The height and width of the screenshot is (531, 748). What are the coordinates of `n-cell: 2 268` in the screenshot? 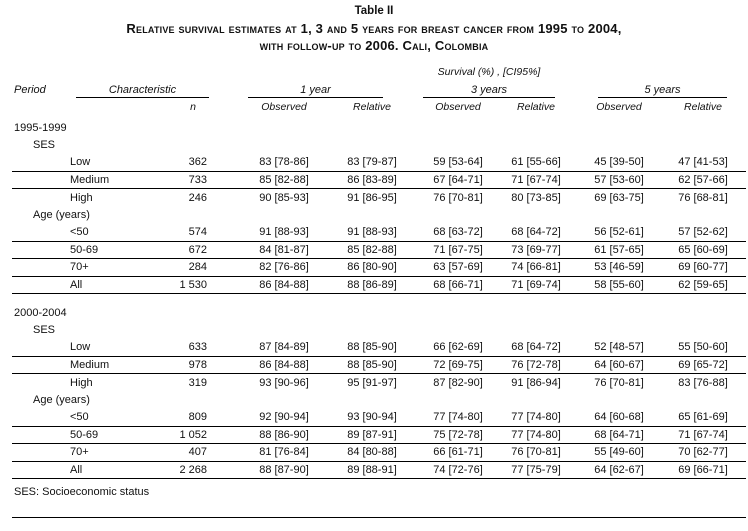 It's located at (193, 469).